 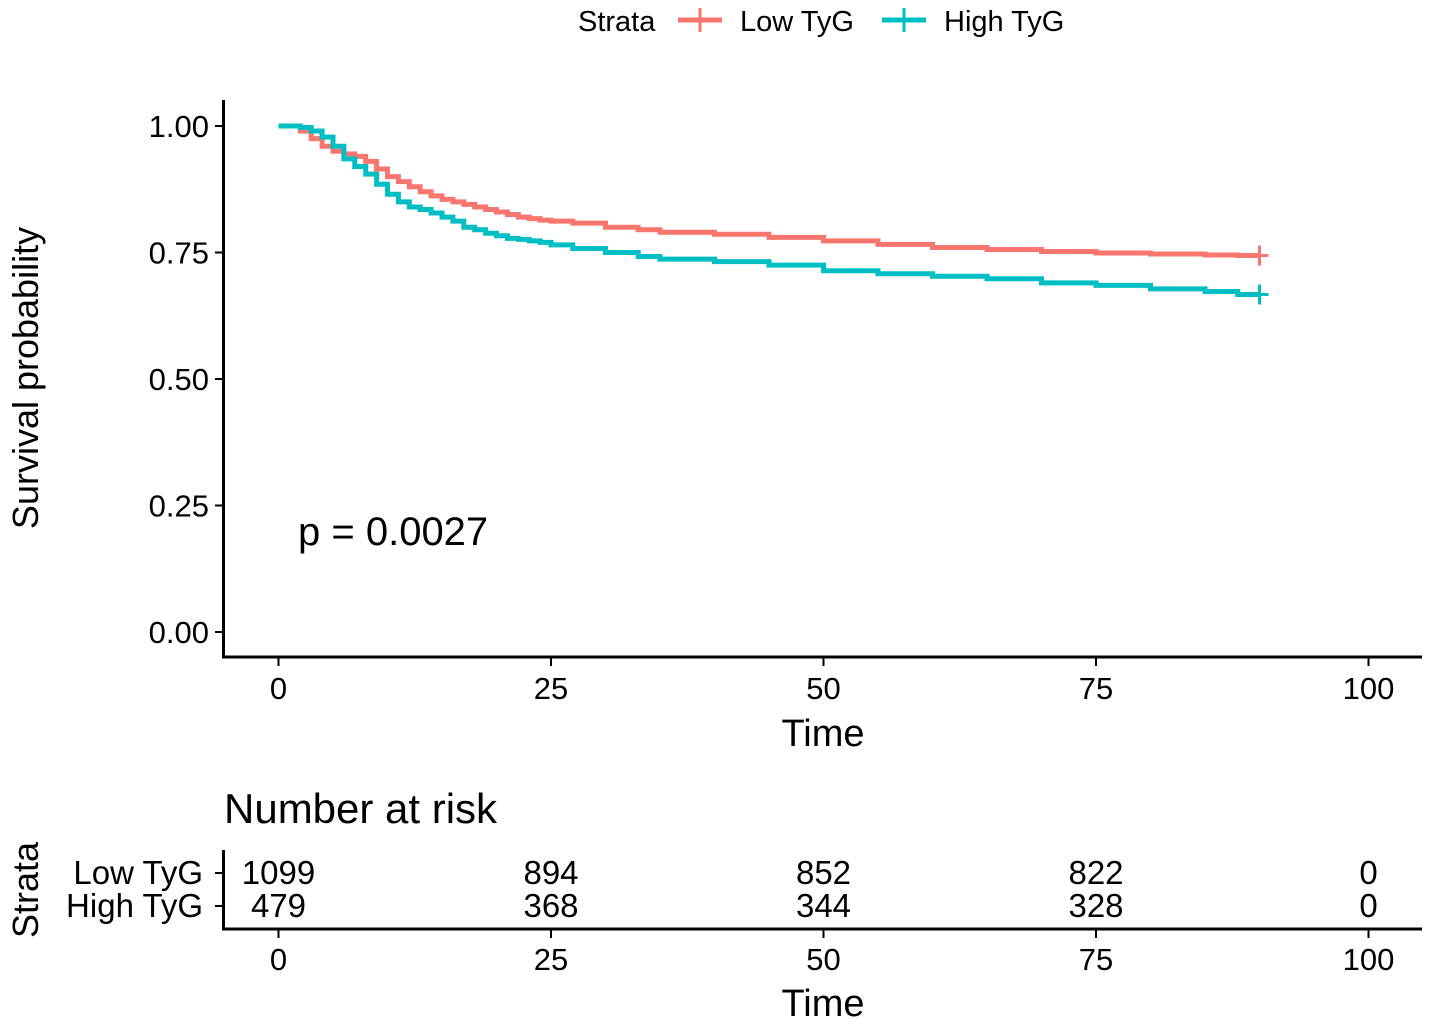 I want to click on risk-x-tick-label: 75, so click(x=1096, y=959).